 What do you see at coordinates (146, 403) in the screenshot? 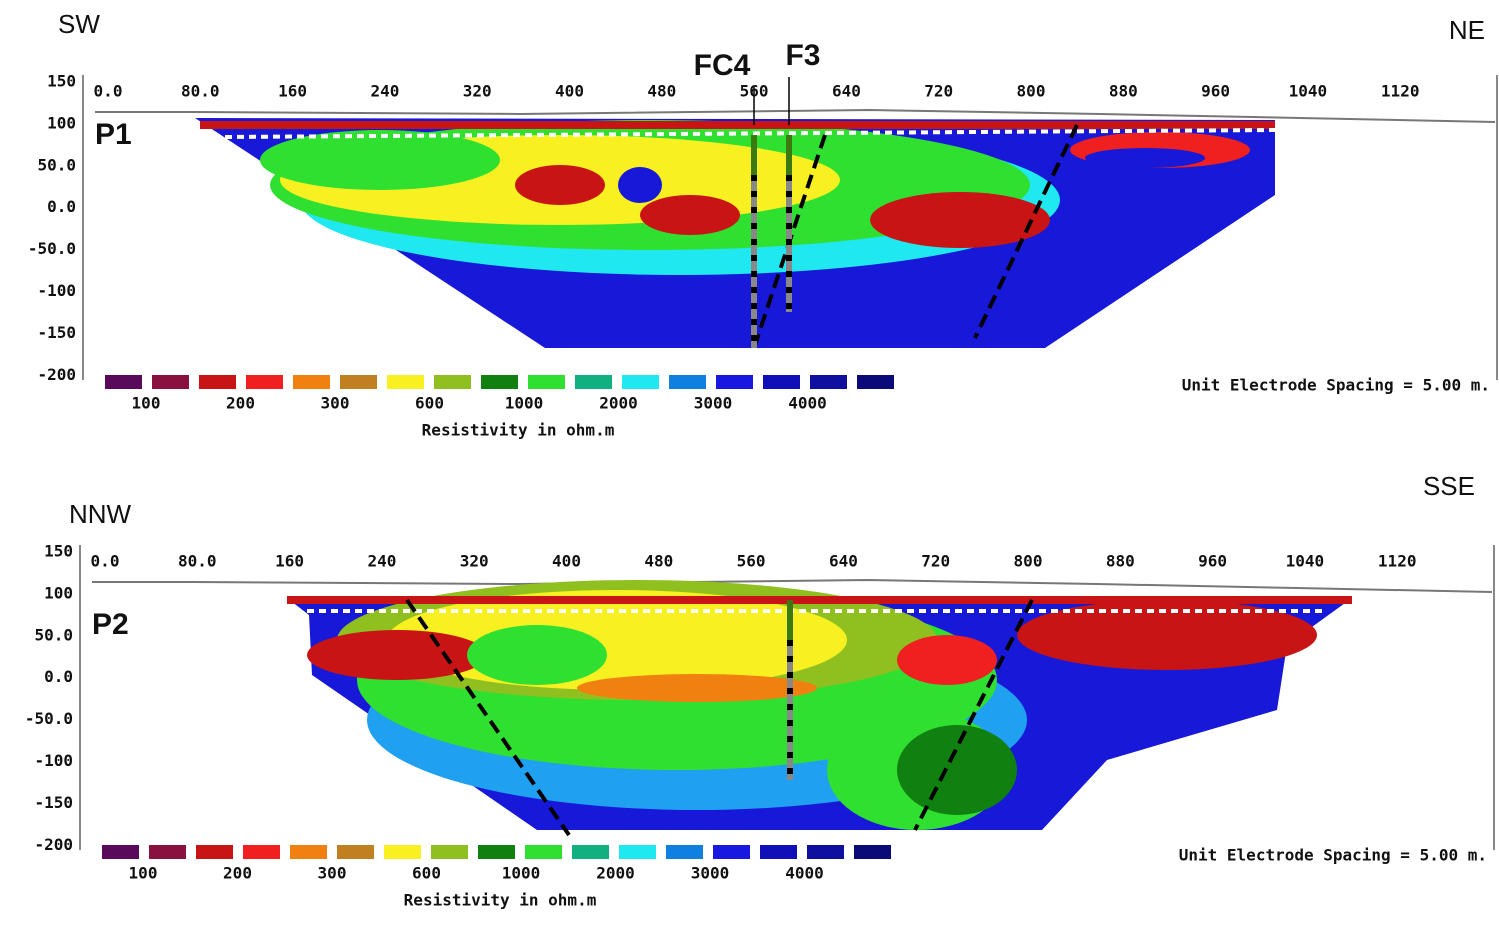
I see `legend-label: 100` at bounding box center [146, 403].